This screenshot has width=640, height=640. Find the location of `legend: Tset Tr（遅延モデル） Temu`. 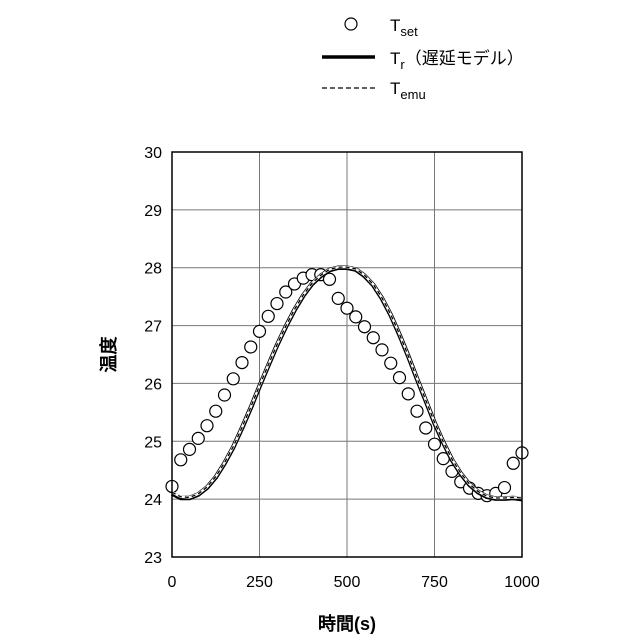

legend: Tset Tr（遅延モデル） Temu is located at coordinates (423, 59).